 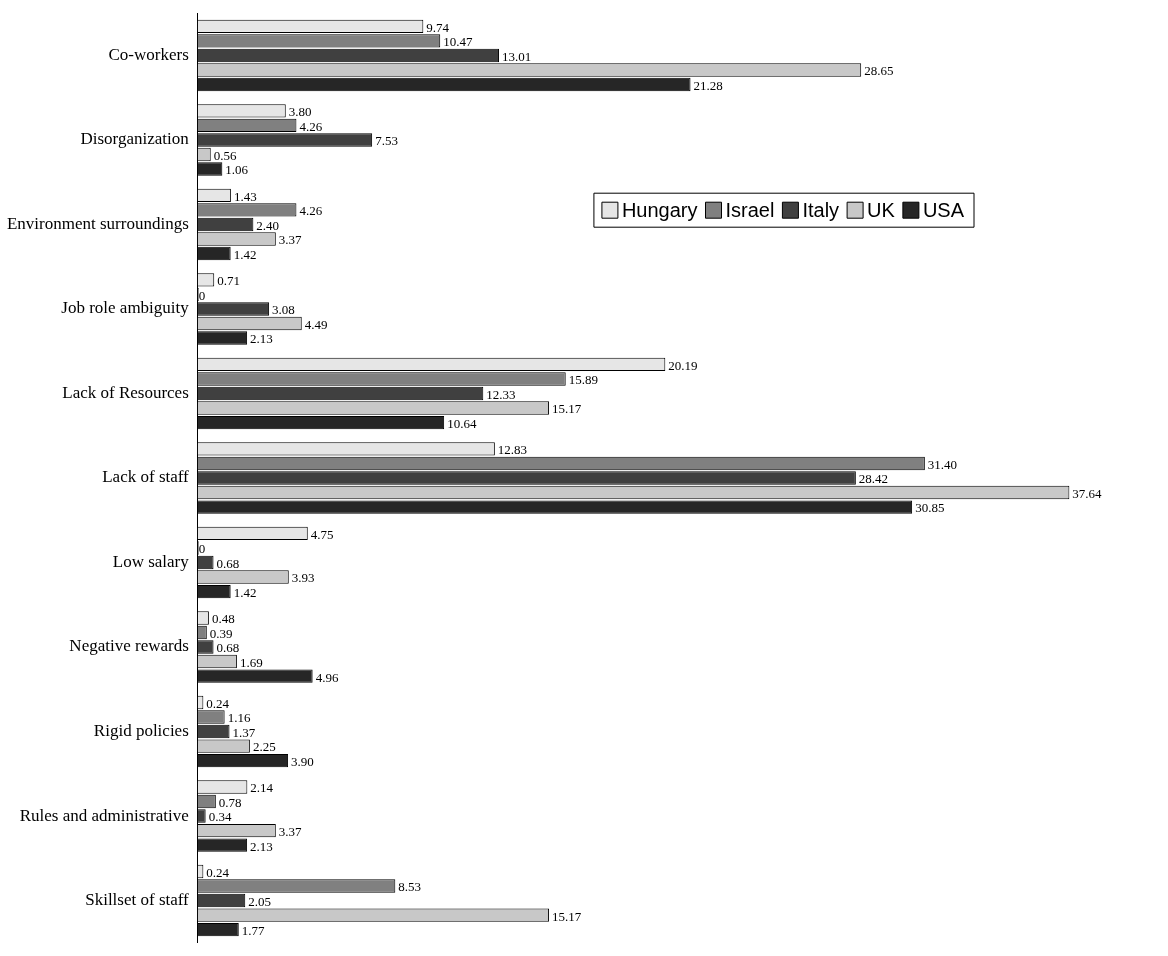 I want to click on data-label: 1.37, so click(x=244, y=732).